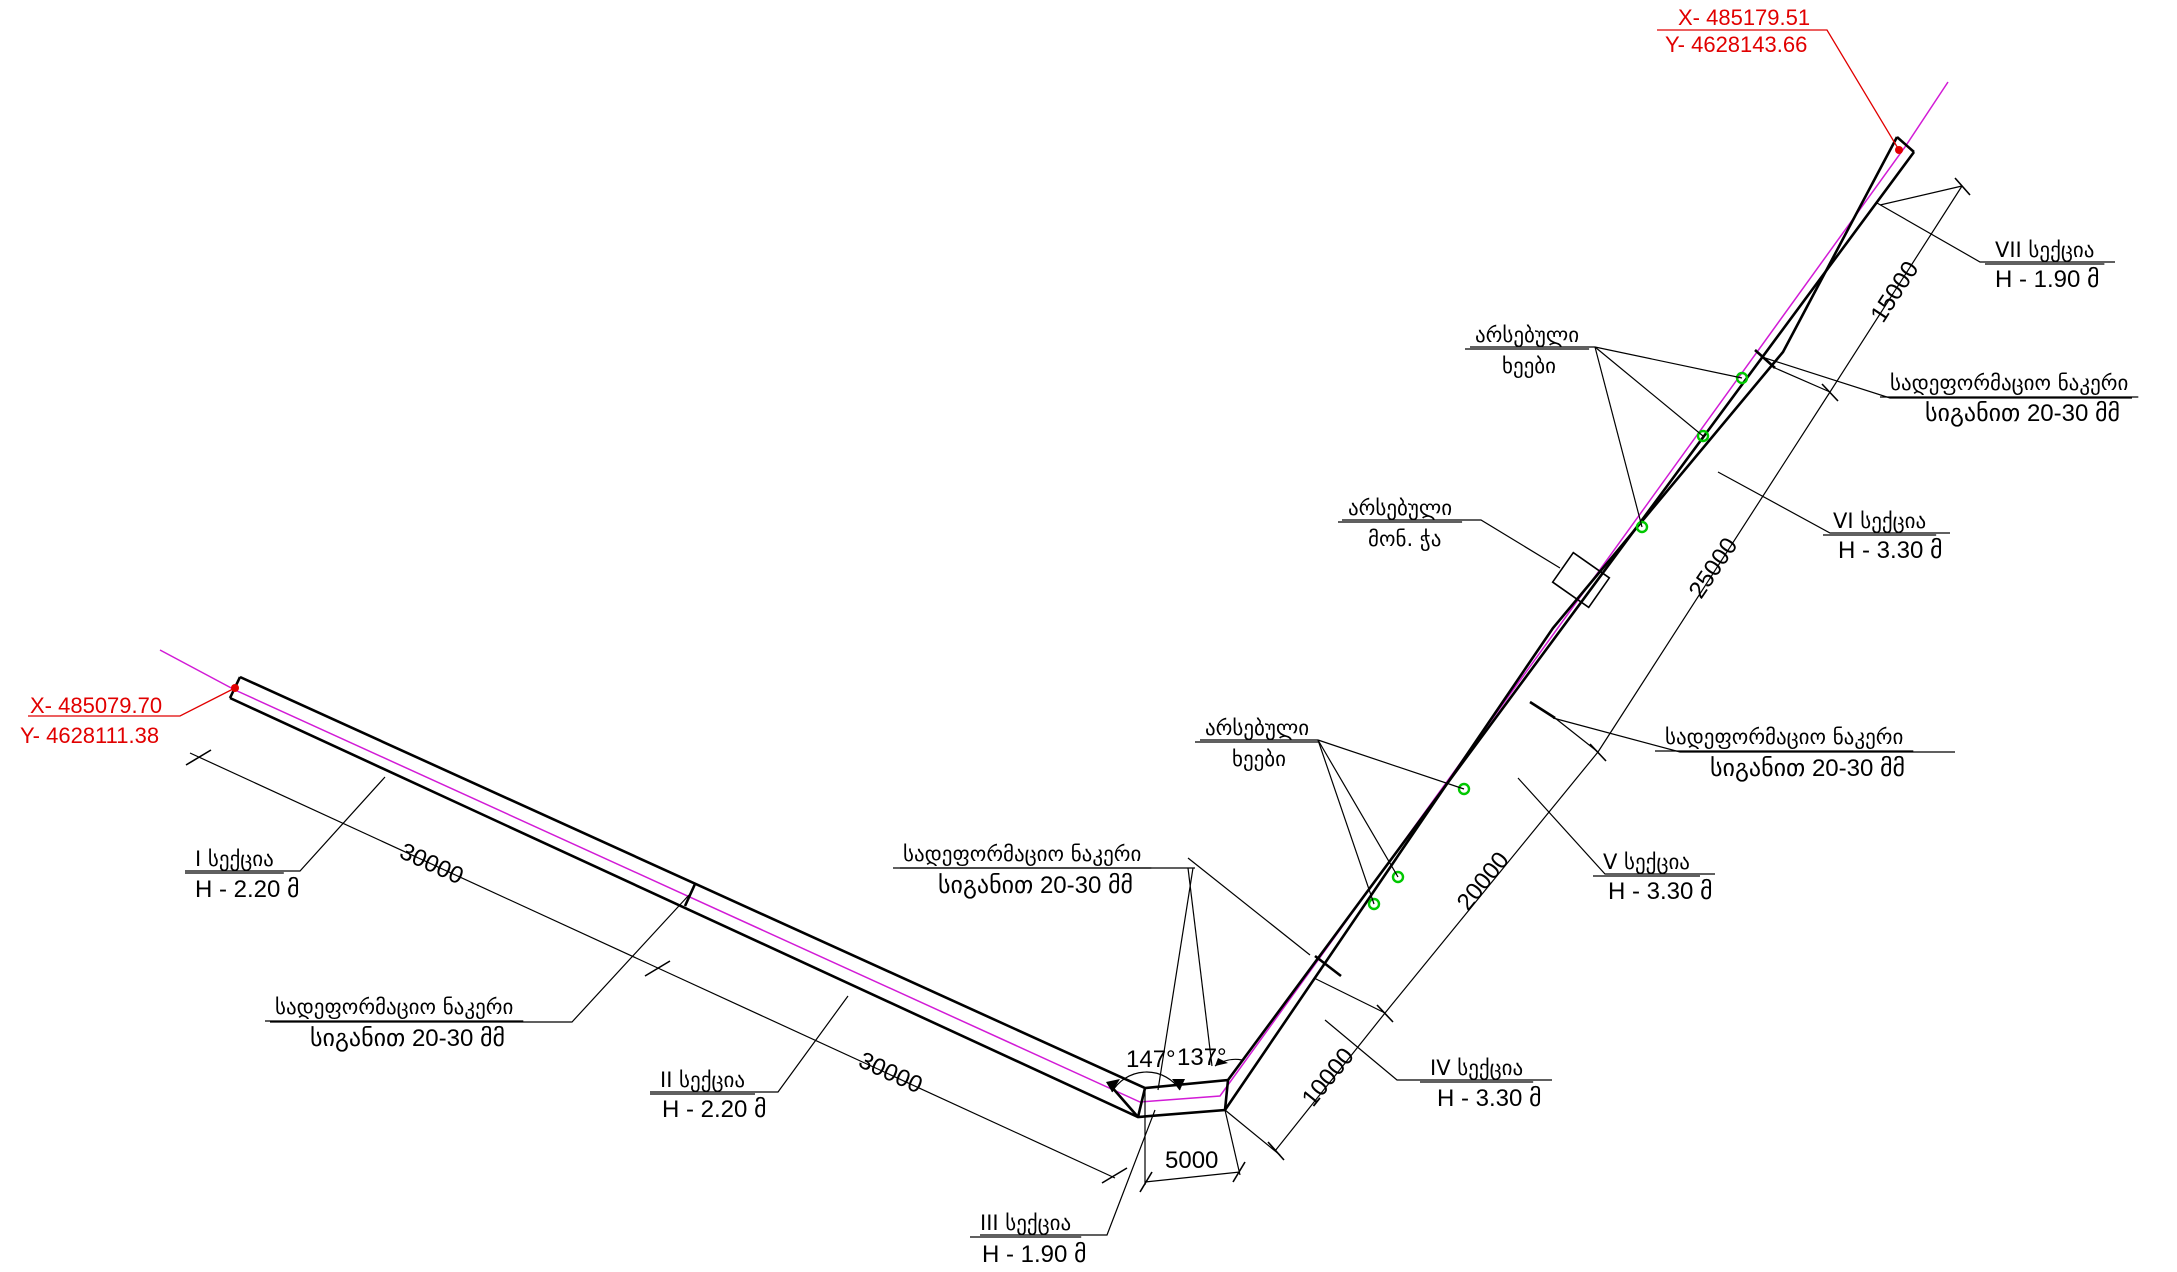 The width and height of the screenshot is (2177, 1272). Describe the element at coordinates (2009, 399) in the screenshot. I see `deformation-joint-label-4: სადეფორმაციო ნაკერი სიგანით 20-30 მმ` at that location.